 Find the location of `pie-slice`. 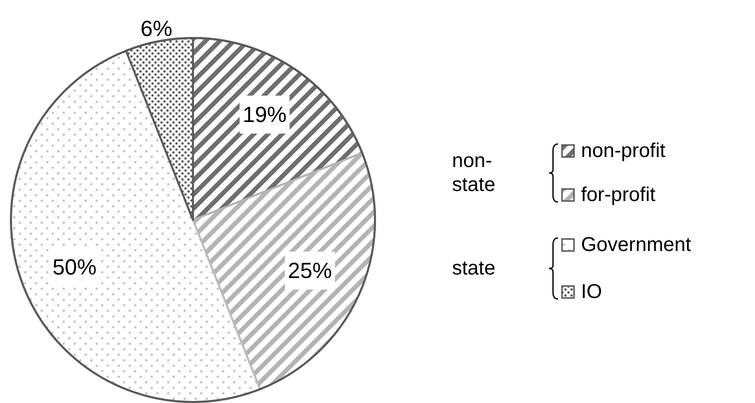

pie-slice is located at coordinates (159, 129).